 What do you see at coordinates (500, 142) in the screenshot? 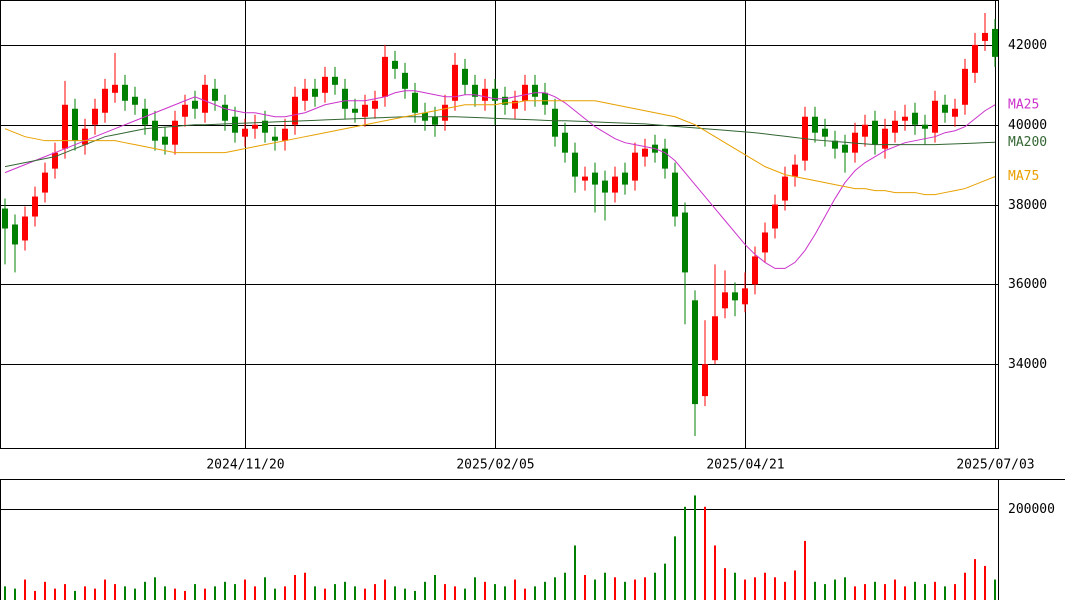
I see `ma-line` at bounding box center [500, 142].